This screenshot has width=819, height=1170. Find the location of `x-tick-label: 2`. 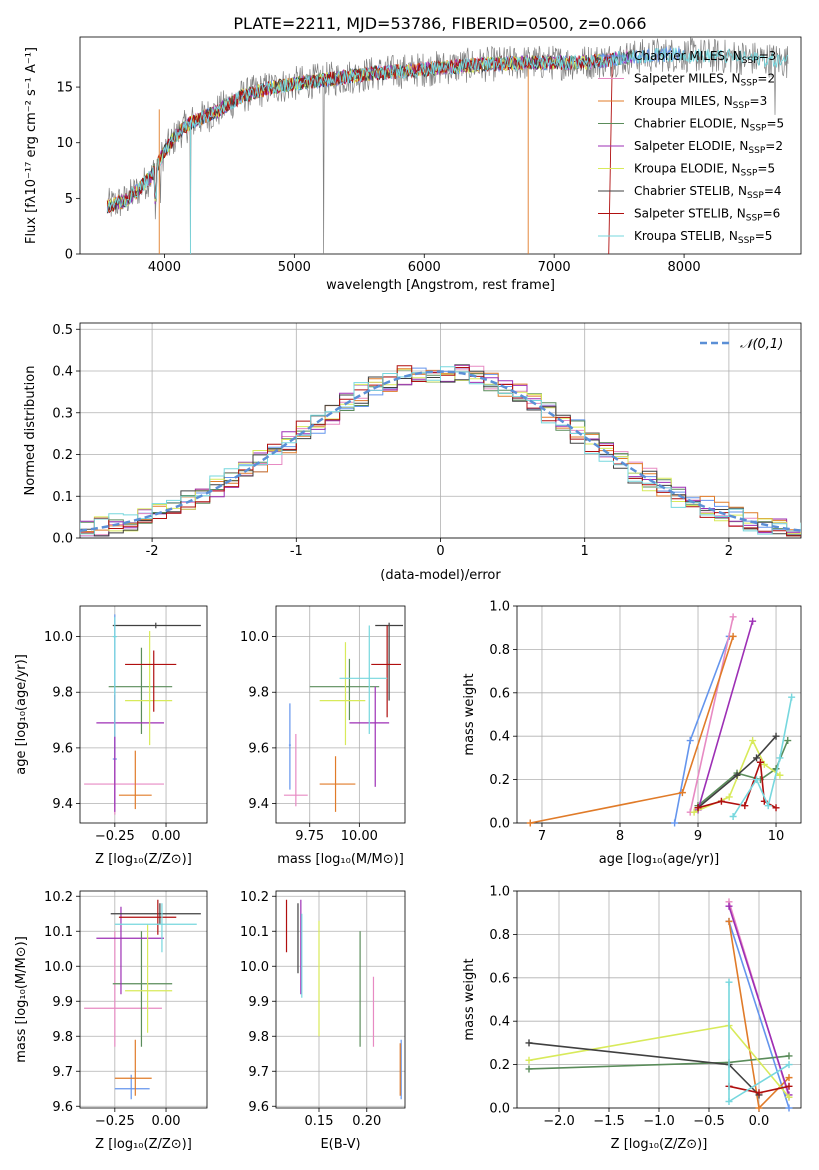

x-tick-label: 2 is located at coordinates (729, 551).